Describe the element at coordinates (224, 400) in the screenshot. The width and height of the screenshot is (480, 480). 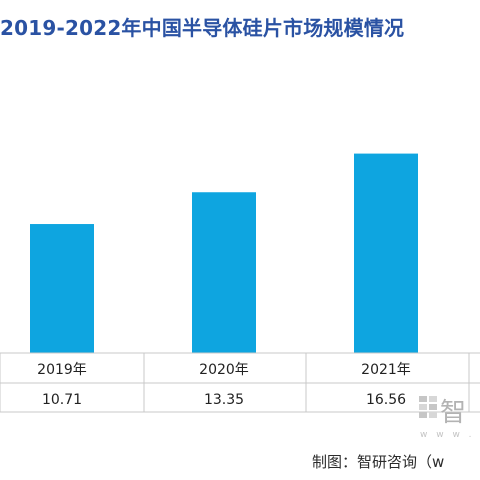
I see `value-label: 13.35` at that location.